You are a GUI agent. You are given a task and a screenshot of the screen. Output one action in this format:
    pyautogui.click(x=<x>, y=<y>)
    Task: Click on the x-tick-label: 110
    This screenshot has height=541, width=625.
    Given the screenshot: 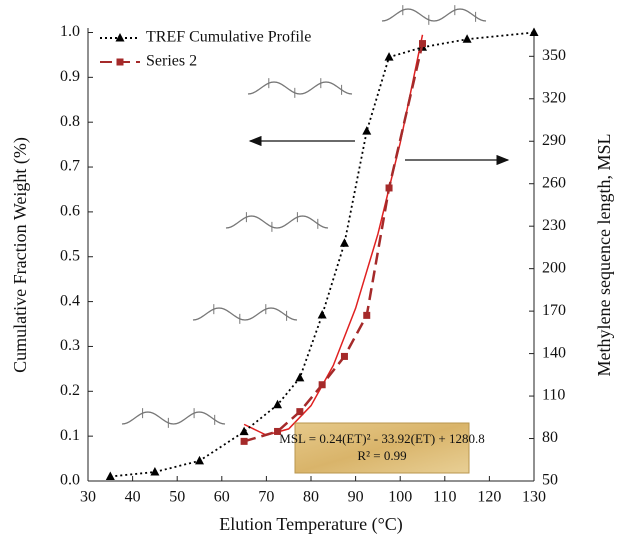 What is the action you would take?
    pyautogui.click(x=444, y=497)
    